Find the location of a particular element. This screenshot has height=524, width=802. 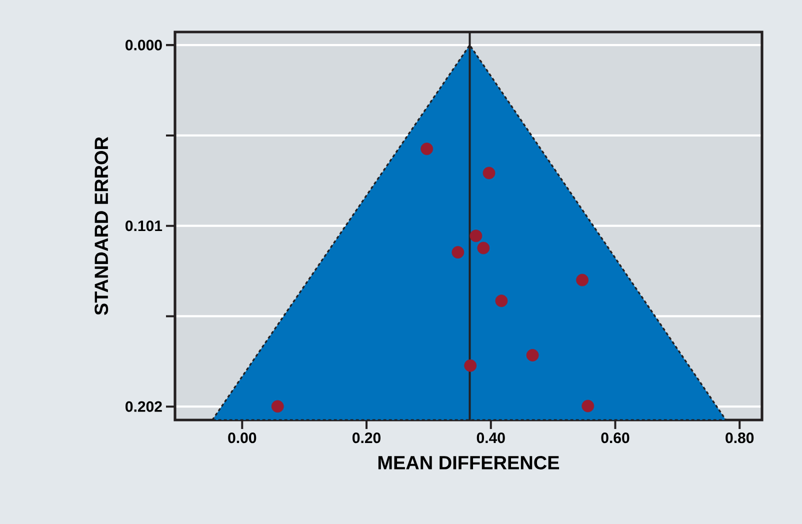

y-axis-title: STANDARD ERROR is located at coordinates (101, 225).